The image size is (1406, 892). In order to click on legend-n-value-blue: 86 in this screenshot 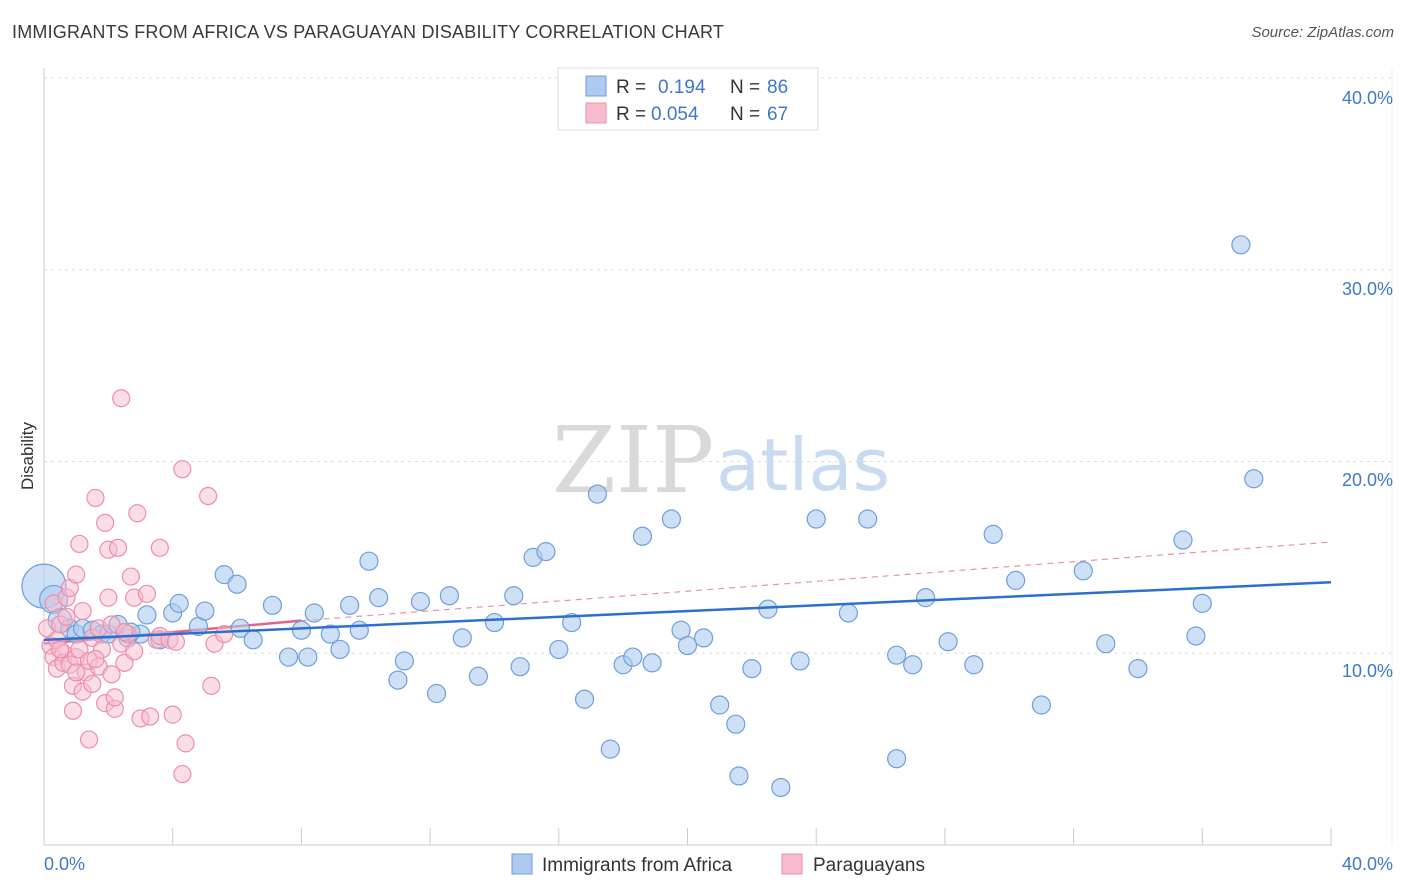, I will do `click(777, 87)`.